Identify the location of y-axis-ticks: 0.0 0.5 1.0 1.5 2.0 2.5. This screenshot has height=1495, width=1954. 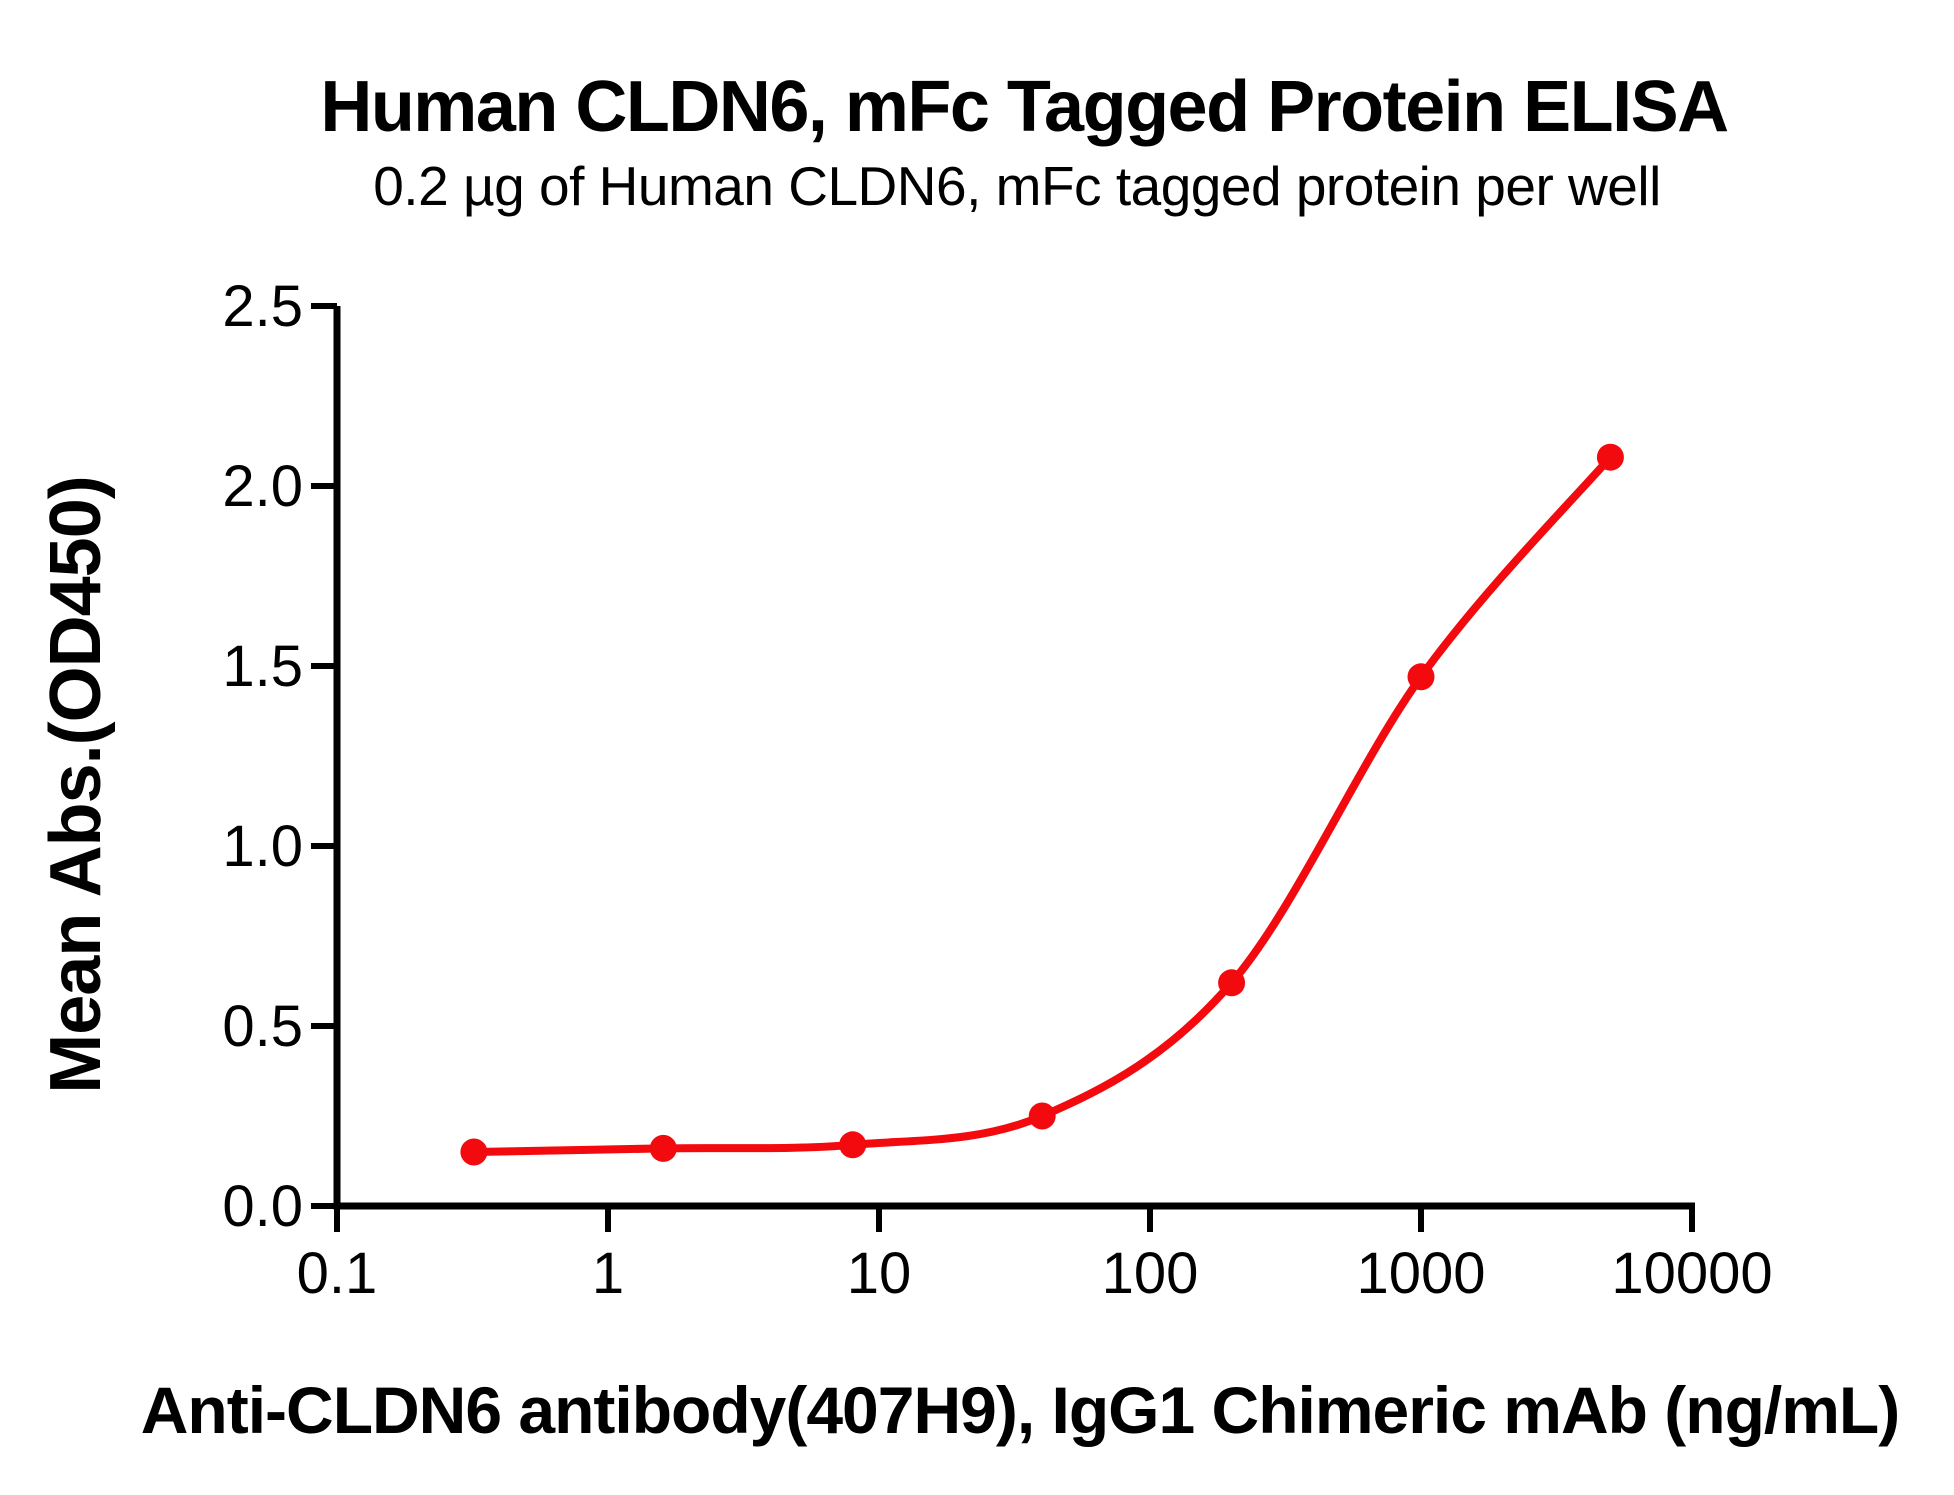
(279, 756).